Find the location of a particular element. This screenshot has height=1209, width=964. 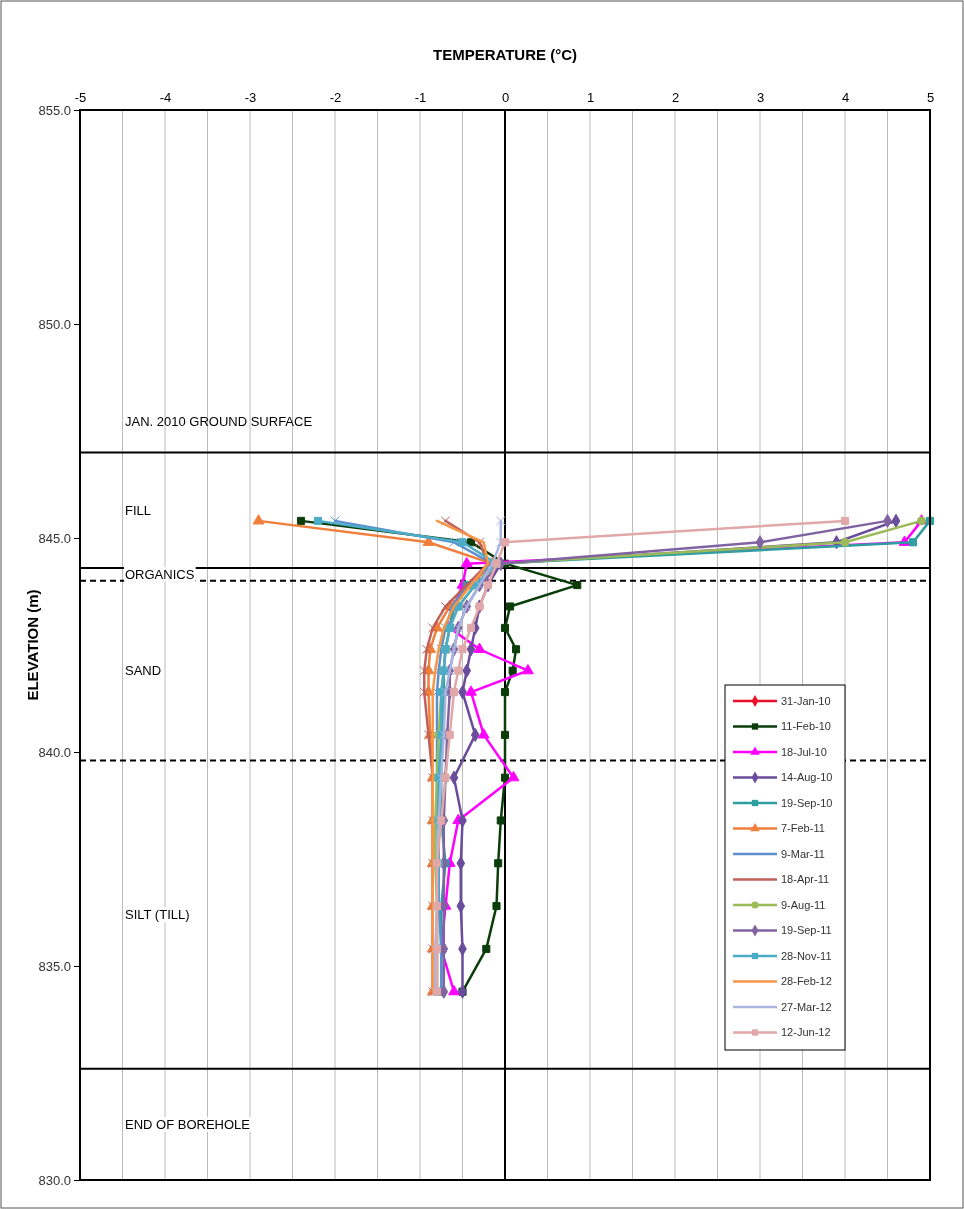

legend-label: 11-Feb-10 is located at coordinates (806, 726).